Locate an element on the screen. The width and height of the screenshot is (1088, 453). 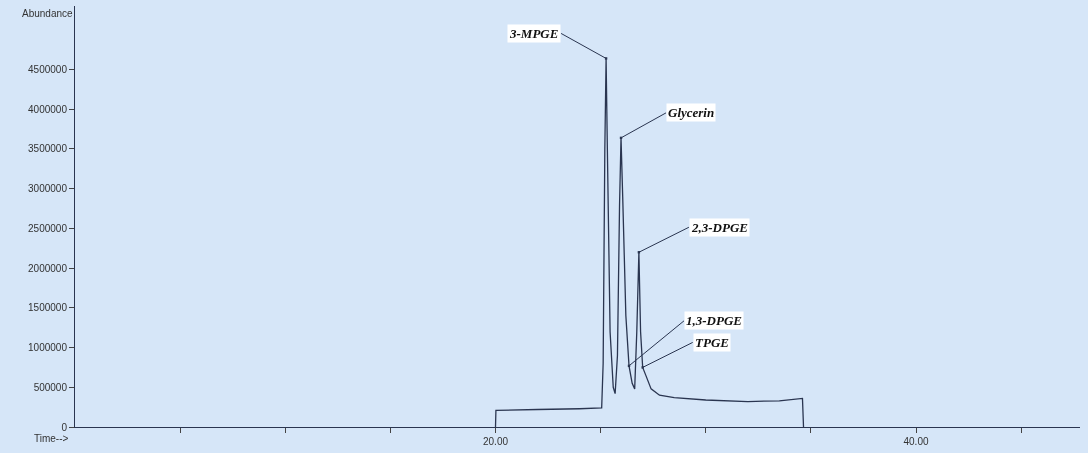
annotation: 2,3-DPGE is located at coordinates (720, 227).